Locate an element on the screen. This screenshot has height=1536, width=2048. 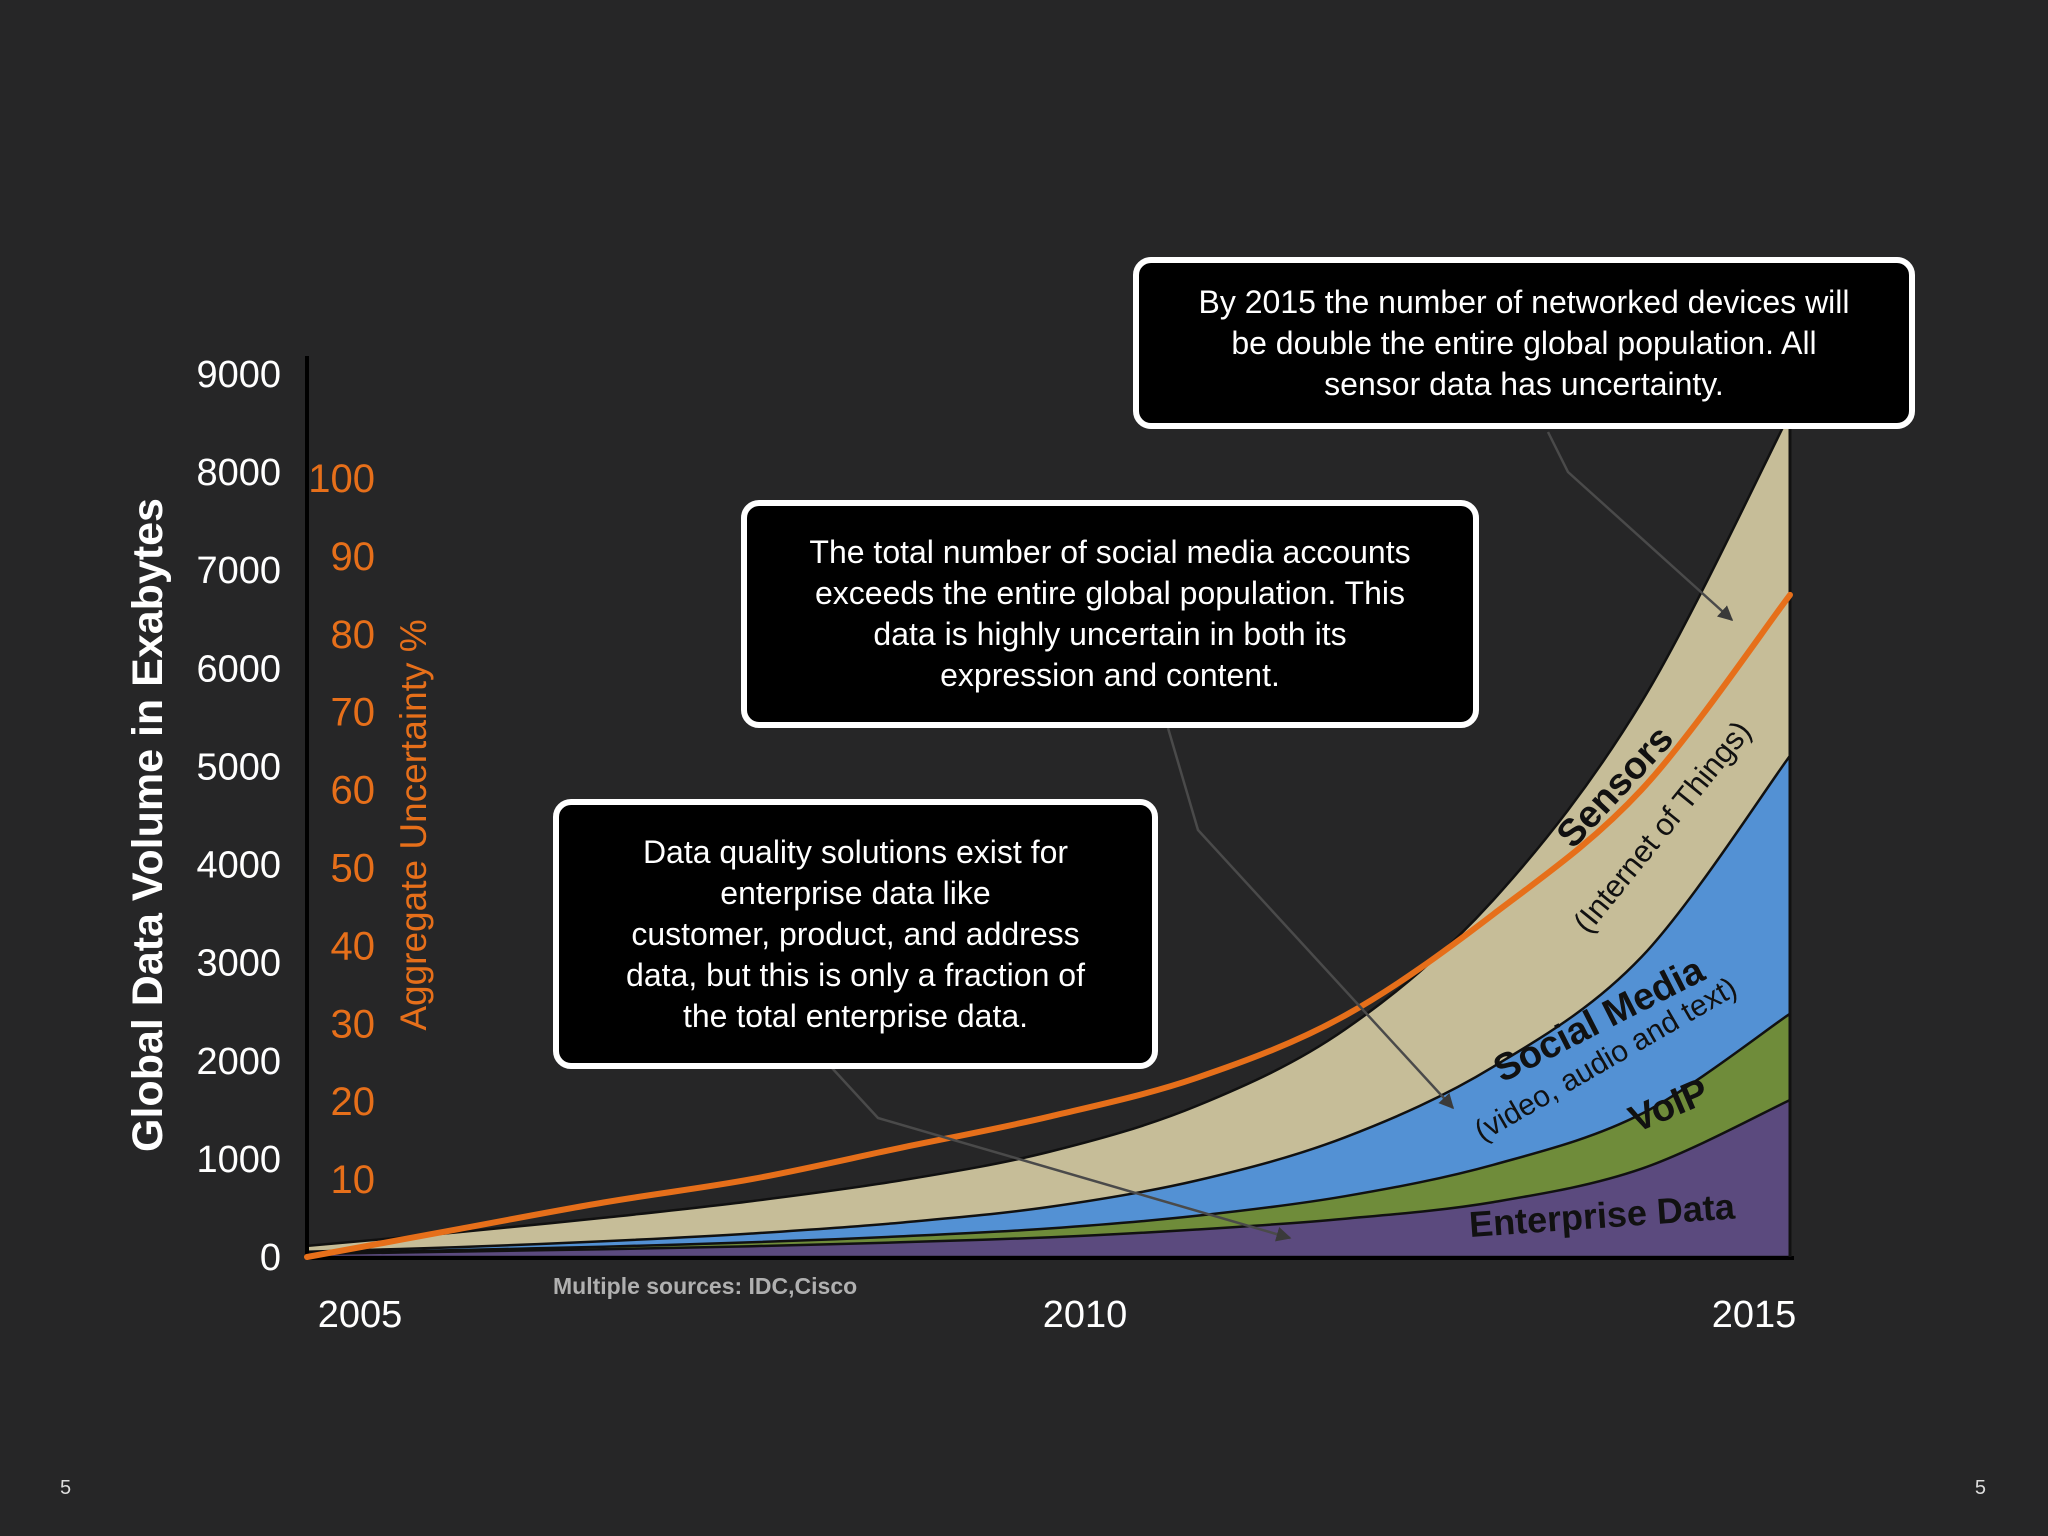
left-axis-ticks: 0 1000 2000 3000 4000 5000 6000 7000 8000 9000 is located at coordinates (238, 816).